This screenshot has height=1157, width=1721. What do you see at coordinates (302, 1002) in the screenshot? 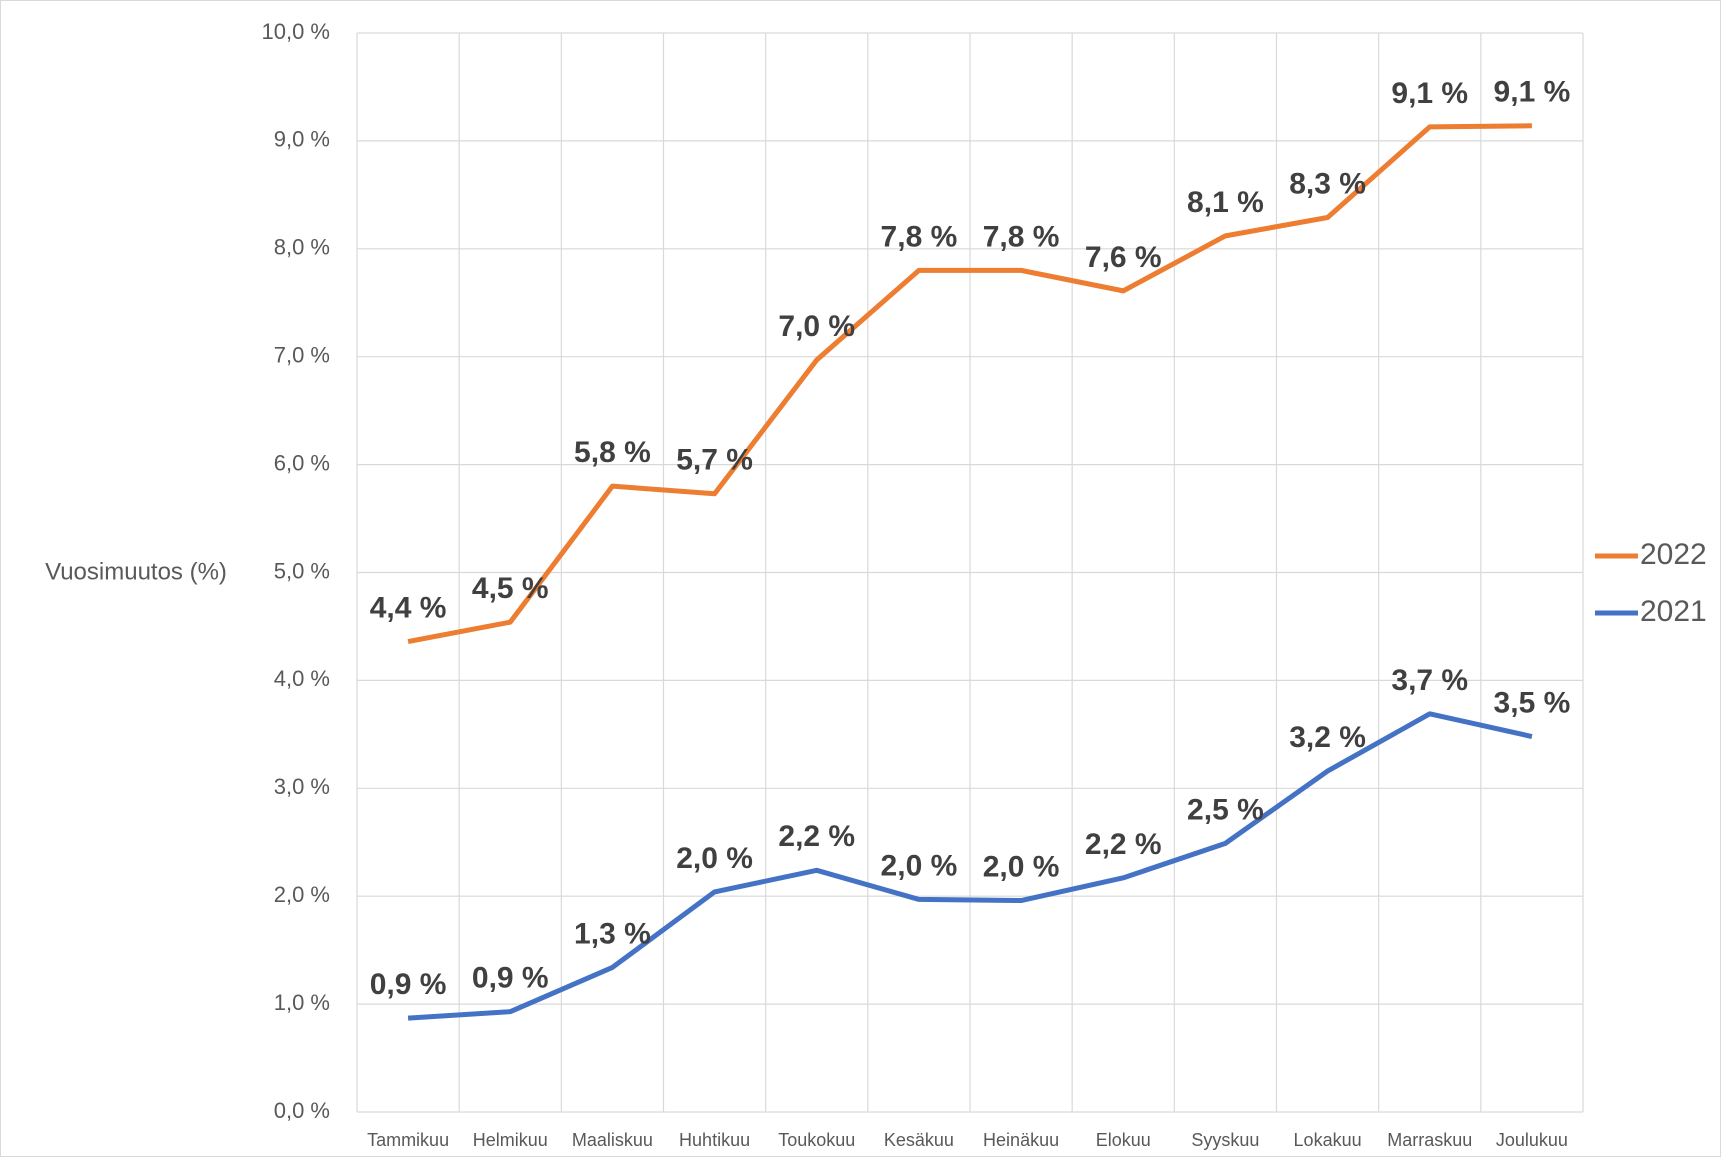
I see `y-tick-label: 1,0 %` at bounding box center [302, 1002].